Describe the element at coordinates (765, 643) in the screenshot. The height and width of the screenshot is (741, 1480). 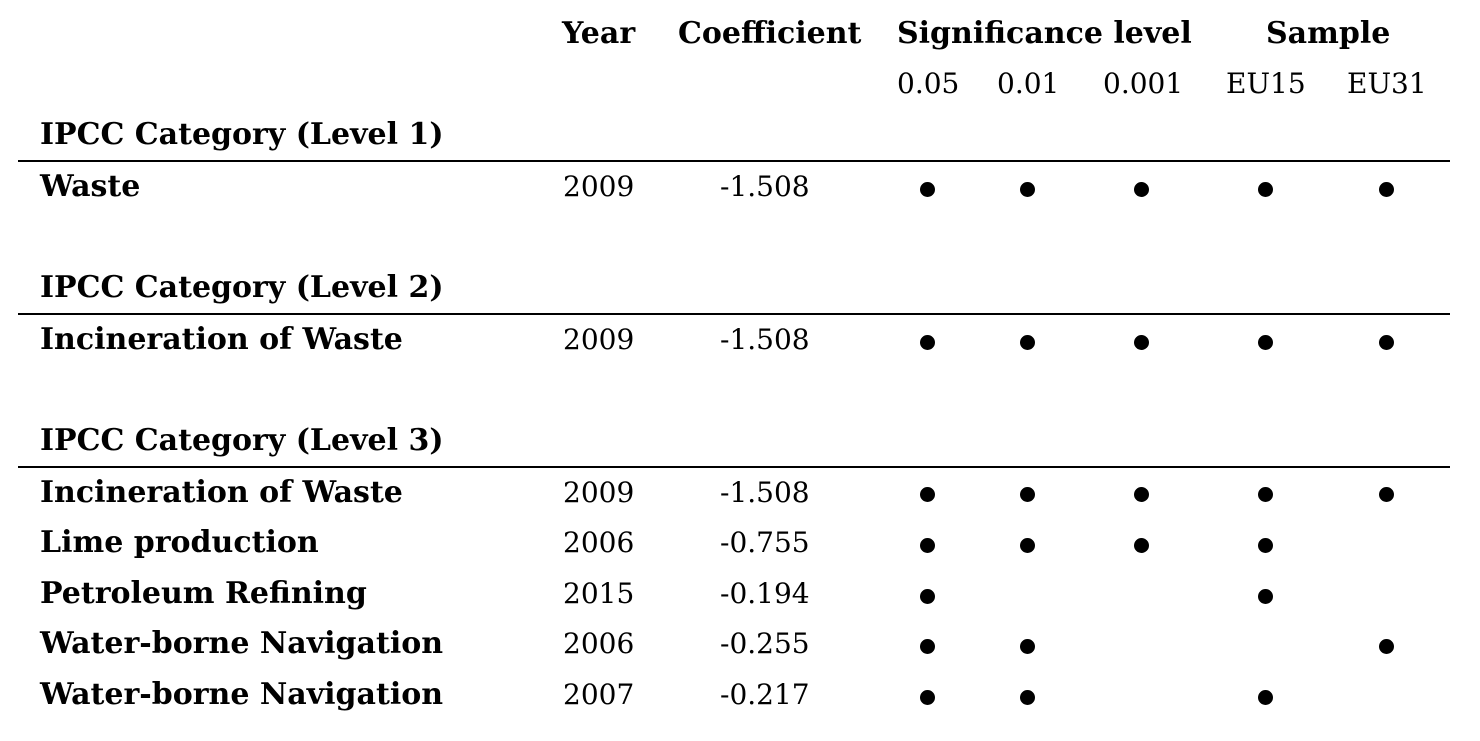
I see `row-coefficient: -0.255` at that location.